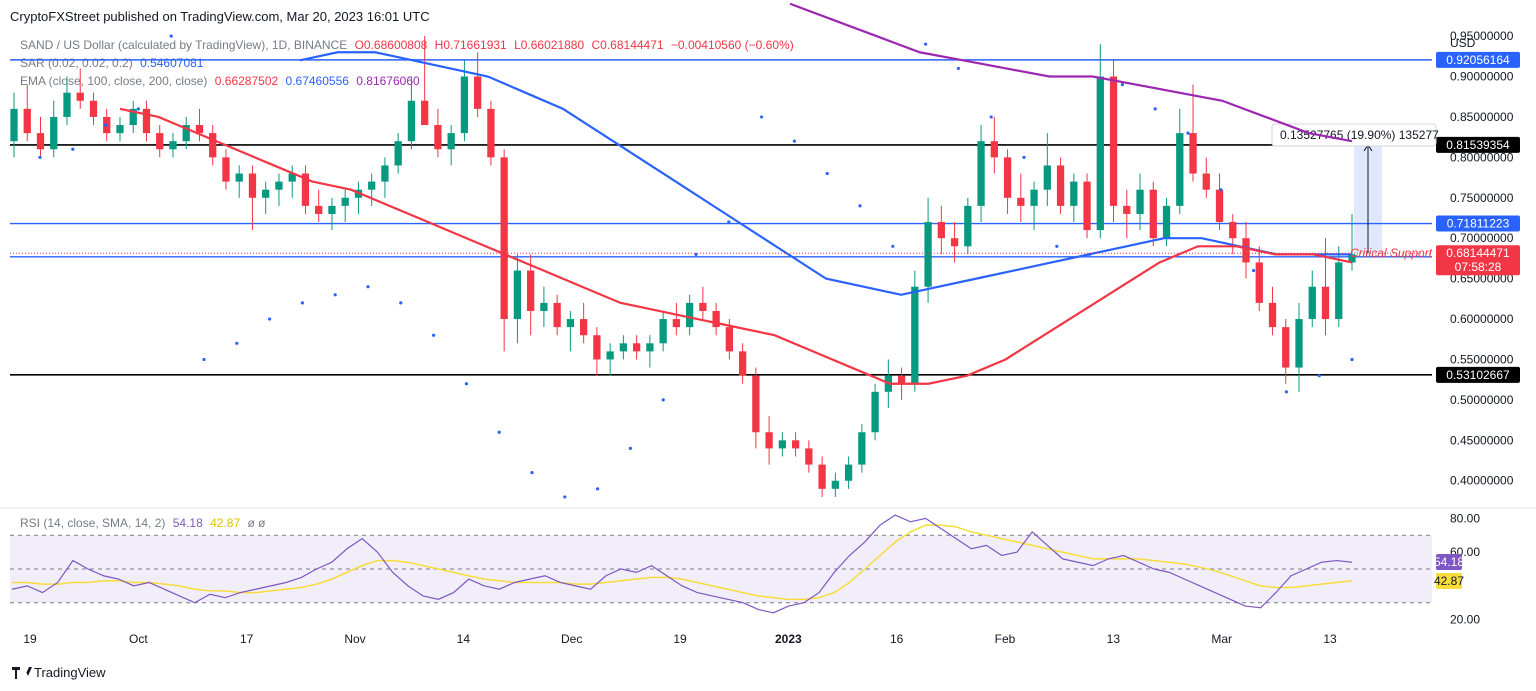 The width and height of the screenshot is (1536, 691). I want to click on time-tick-label: 19, so click(680, 639).